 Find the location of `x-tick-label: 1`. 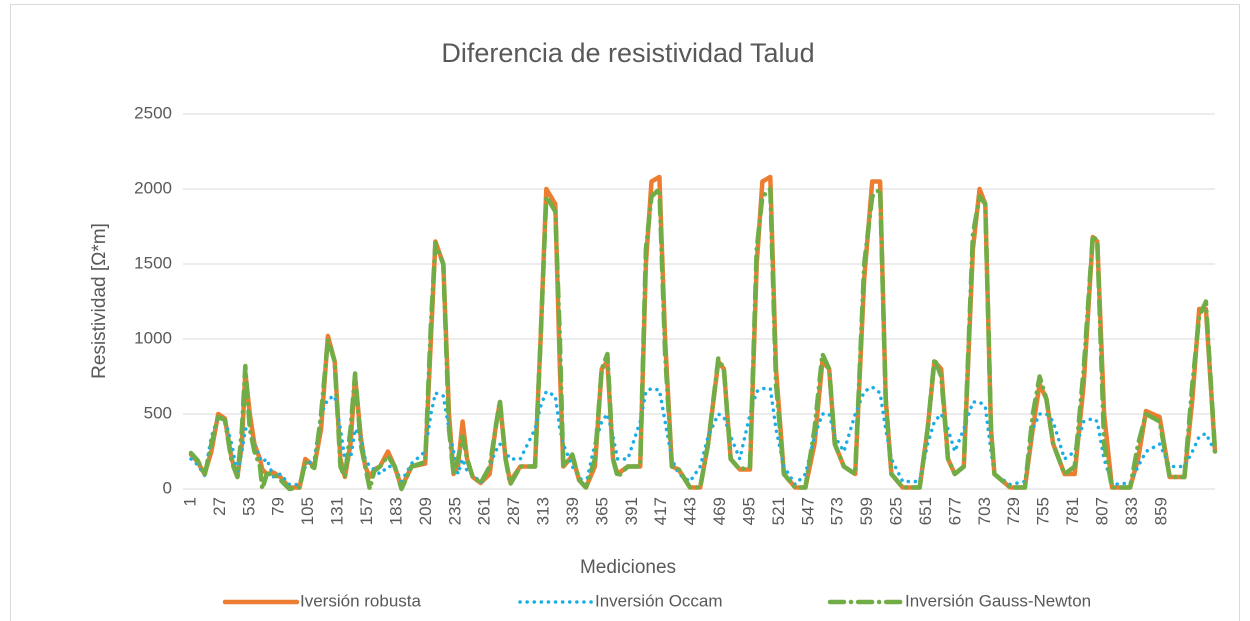

x-tick-label: 1 is located at coordinates (189, 501).